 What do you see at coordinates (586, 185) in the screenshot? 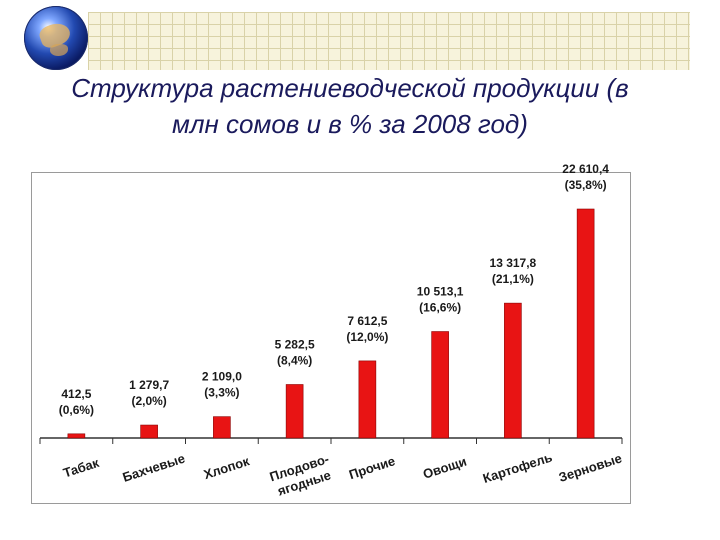
I see `data-label-percent: (35,8%)` at bounding box center [586, 185].